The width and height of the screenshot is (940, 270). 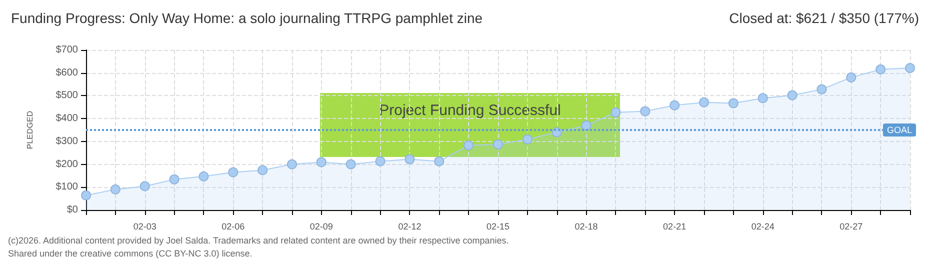 What do you see at coordinates (410, 227) in the screenshot?
I see `x-tick-label: 02-12` at bounding box center [410, 227].